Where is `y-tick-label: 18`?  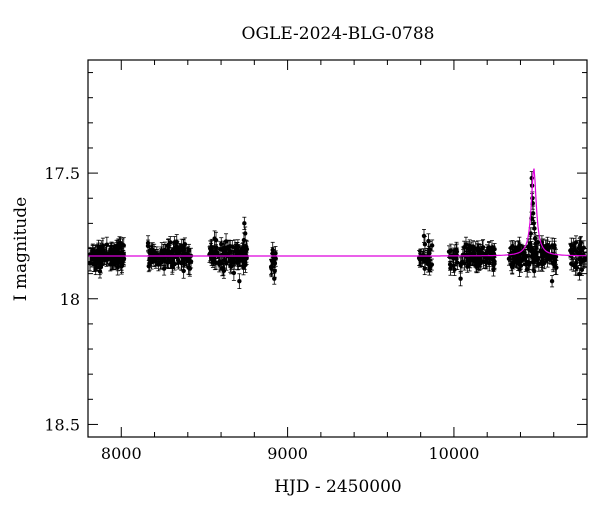 y-tick-label: 18 is located at coordinates (70, 299).